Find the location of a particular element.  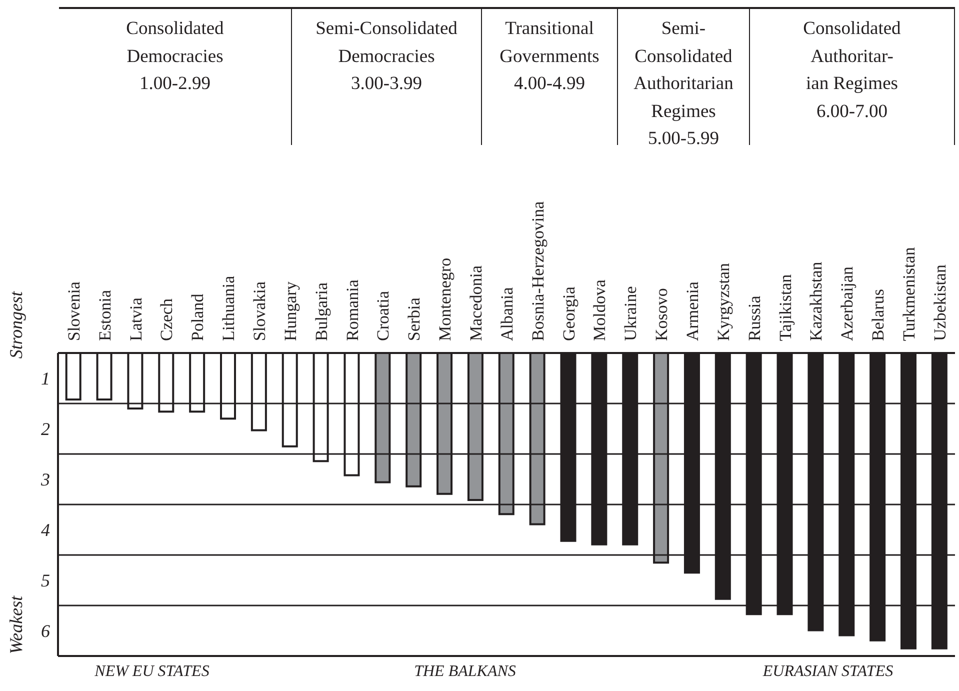

text: THE BALKANS is located at coordinates (465, 672).